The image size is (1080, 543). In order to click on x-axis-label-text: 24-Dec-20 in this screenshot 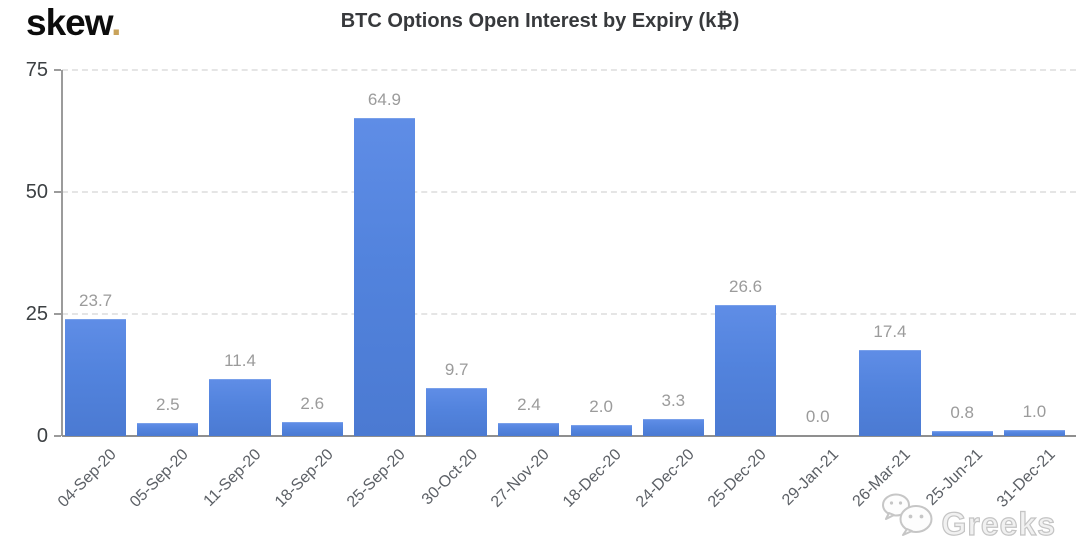, I will do `click(665, 478)`.